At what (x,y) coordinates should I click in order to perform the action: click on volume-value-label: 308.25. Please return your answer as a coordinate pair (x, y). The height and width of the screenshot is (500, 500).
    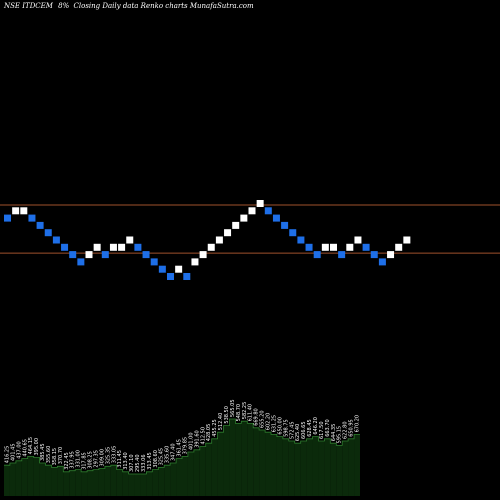
    Looking at the image, I should click on (91, 460).